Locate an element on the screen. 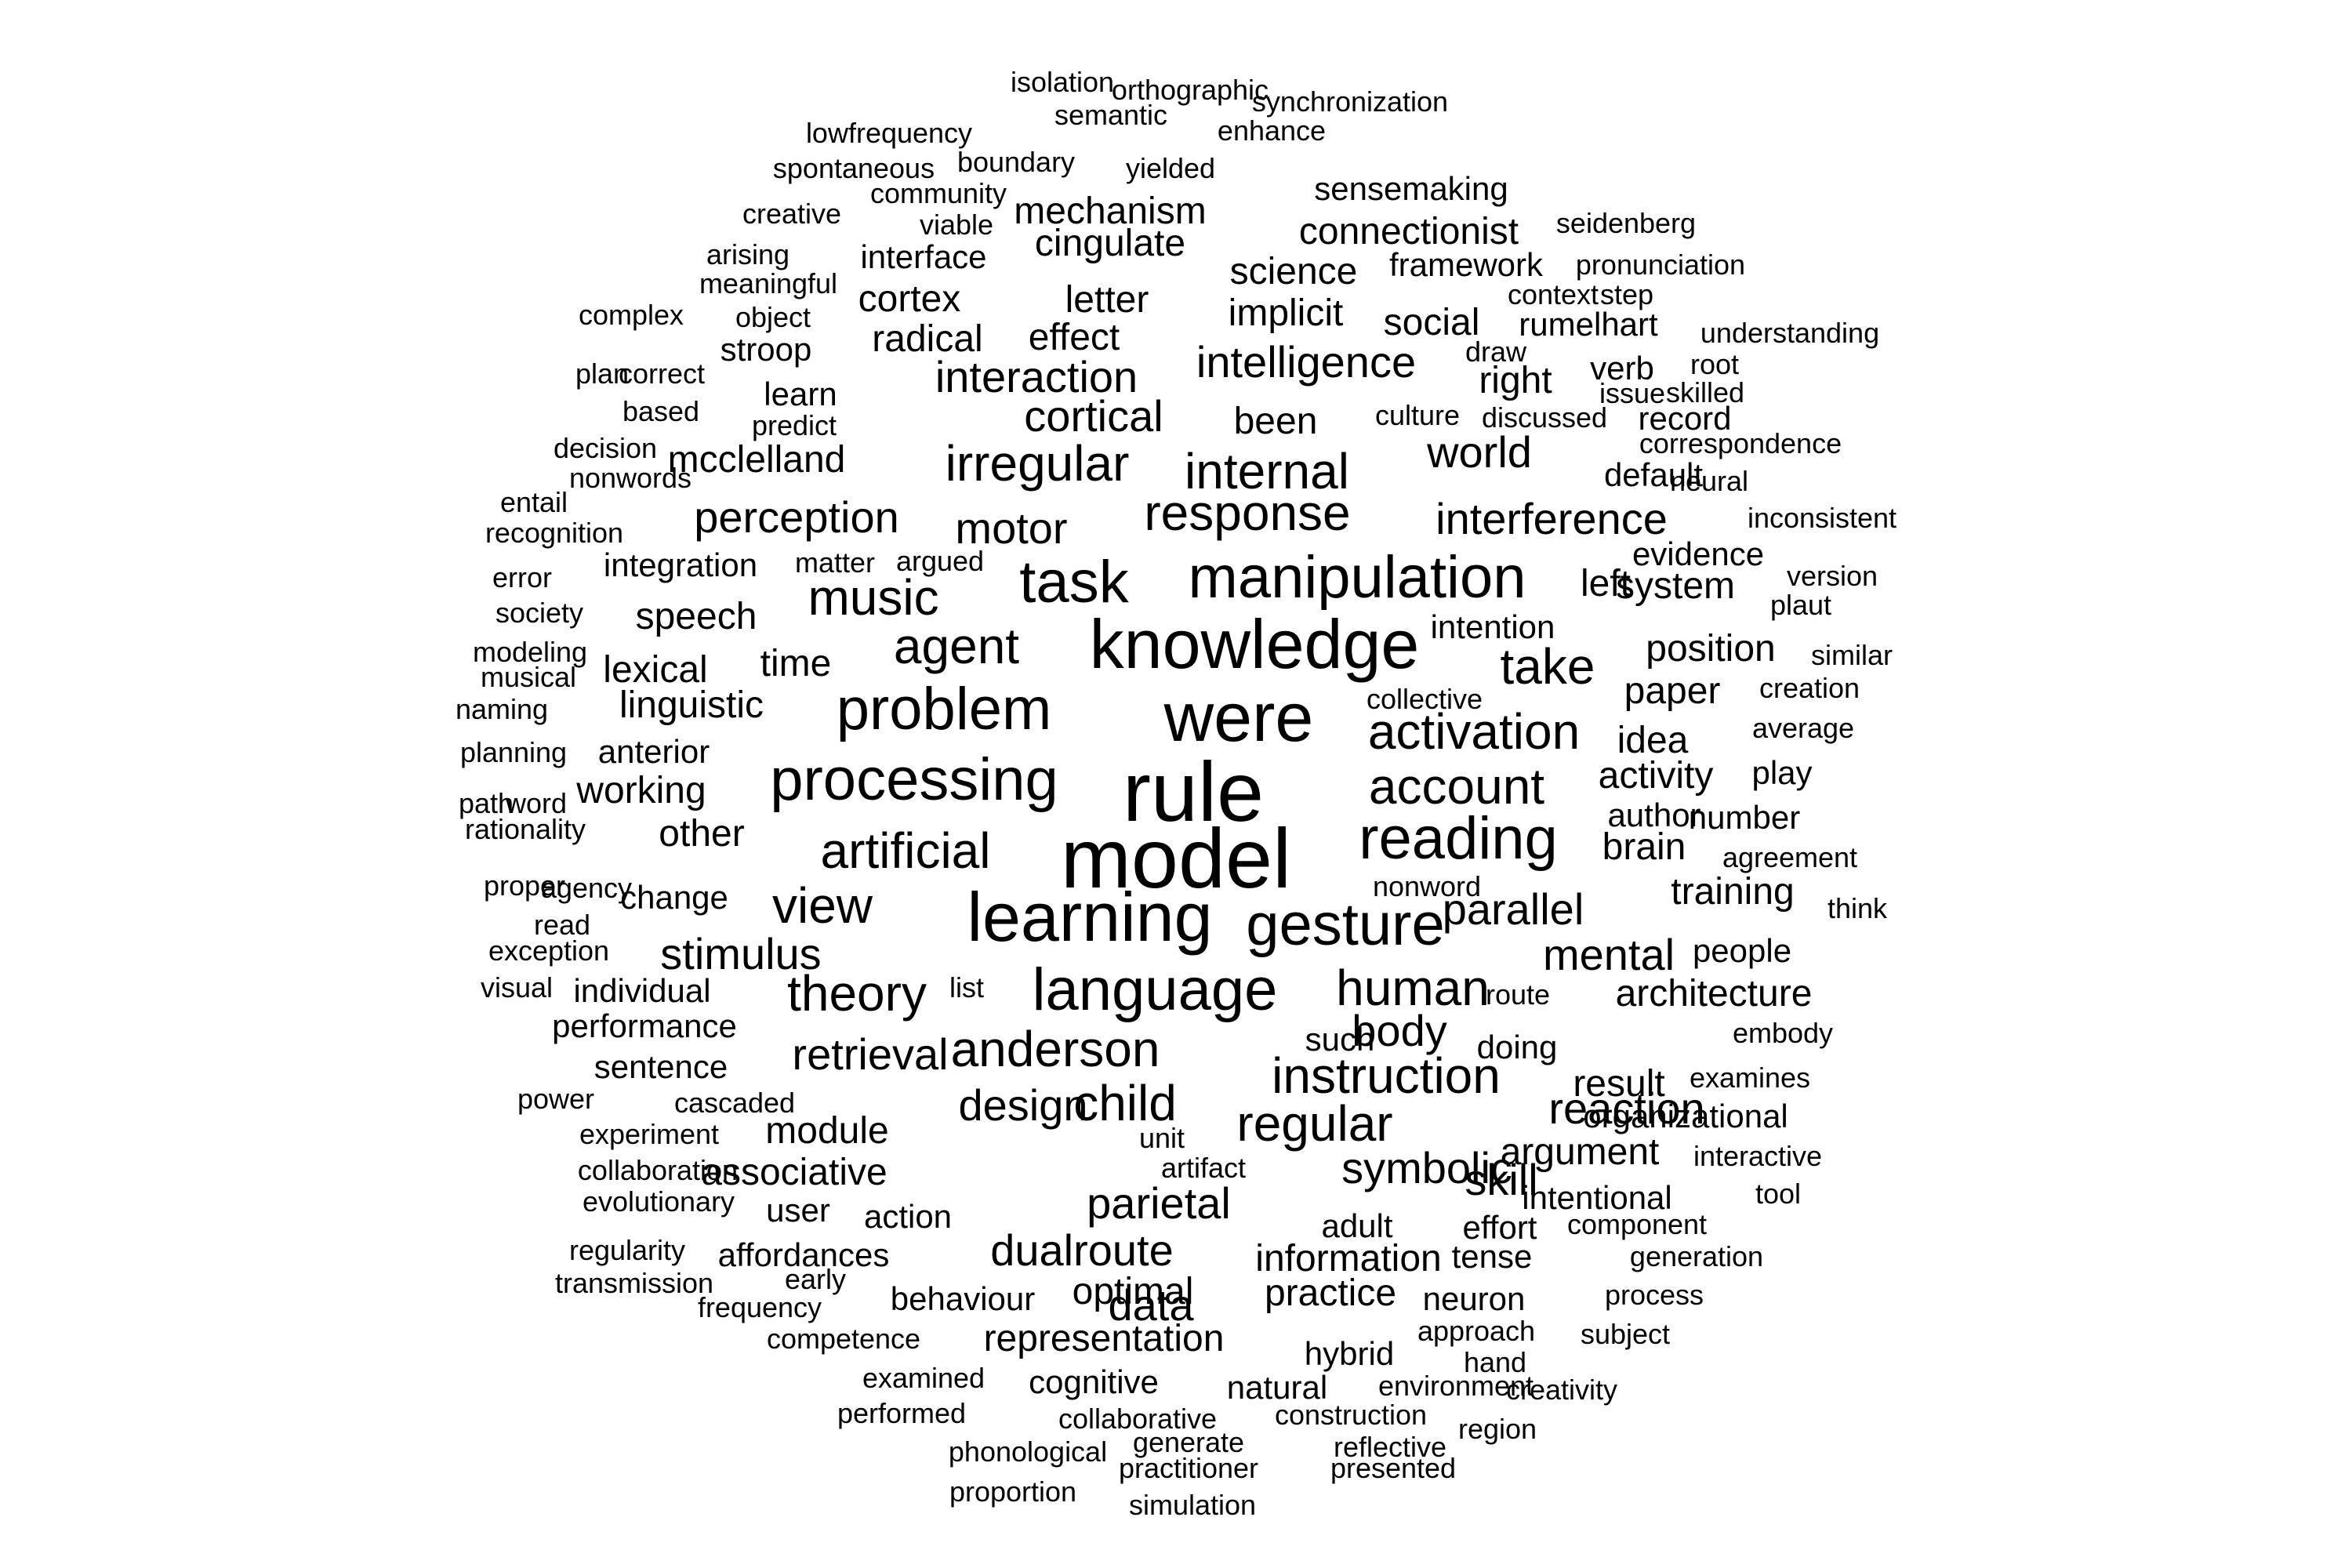  word-rumelhart: rumelhart is located at coordinates (1588, 324).